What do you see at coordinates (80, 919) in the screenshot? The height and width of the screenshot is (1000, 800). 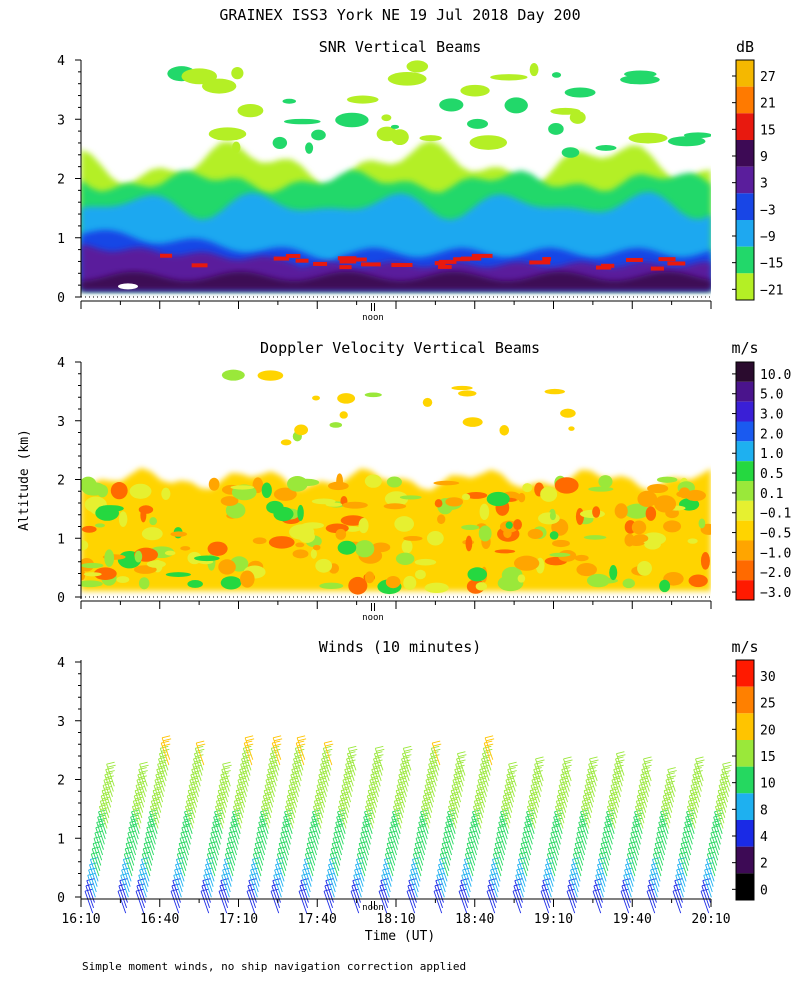 I see `winds-xtick-label: 16:10` at bounding box center [80, 919].